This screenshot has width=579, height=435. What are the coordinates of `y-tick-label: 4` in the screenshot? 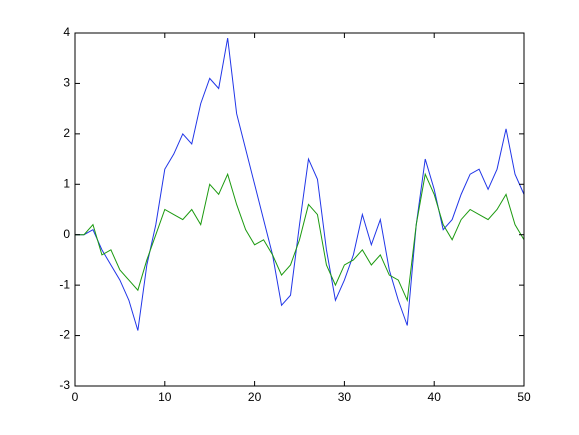 It's located at (66, 32).